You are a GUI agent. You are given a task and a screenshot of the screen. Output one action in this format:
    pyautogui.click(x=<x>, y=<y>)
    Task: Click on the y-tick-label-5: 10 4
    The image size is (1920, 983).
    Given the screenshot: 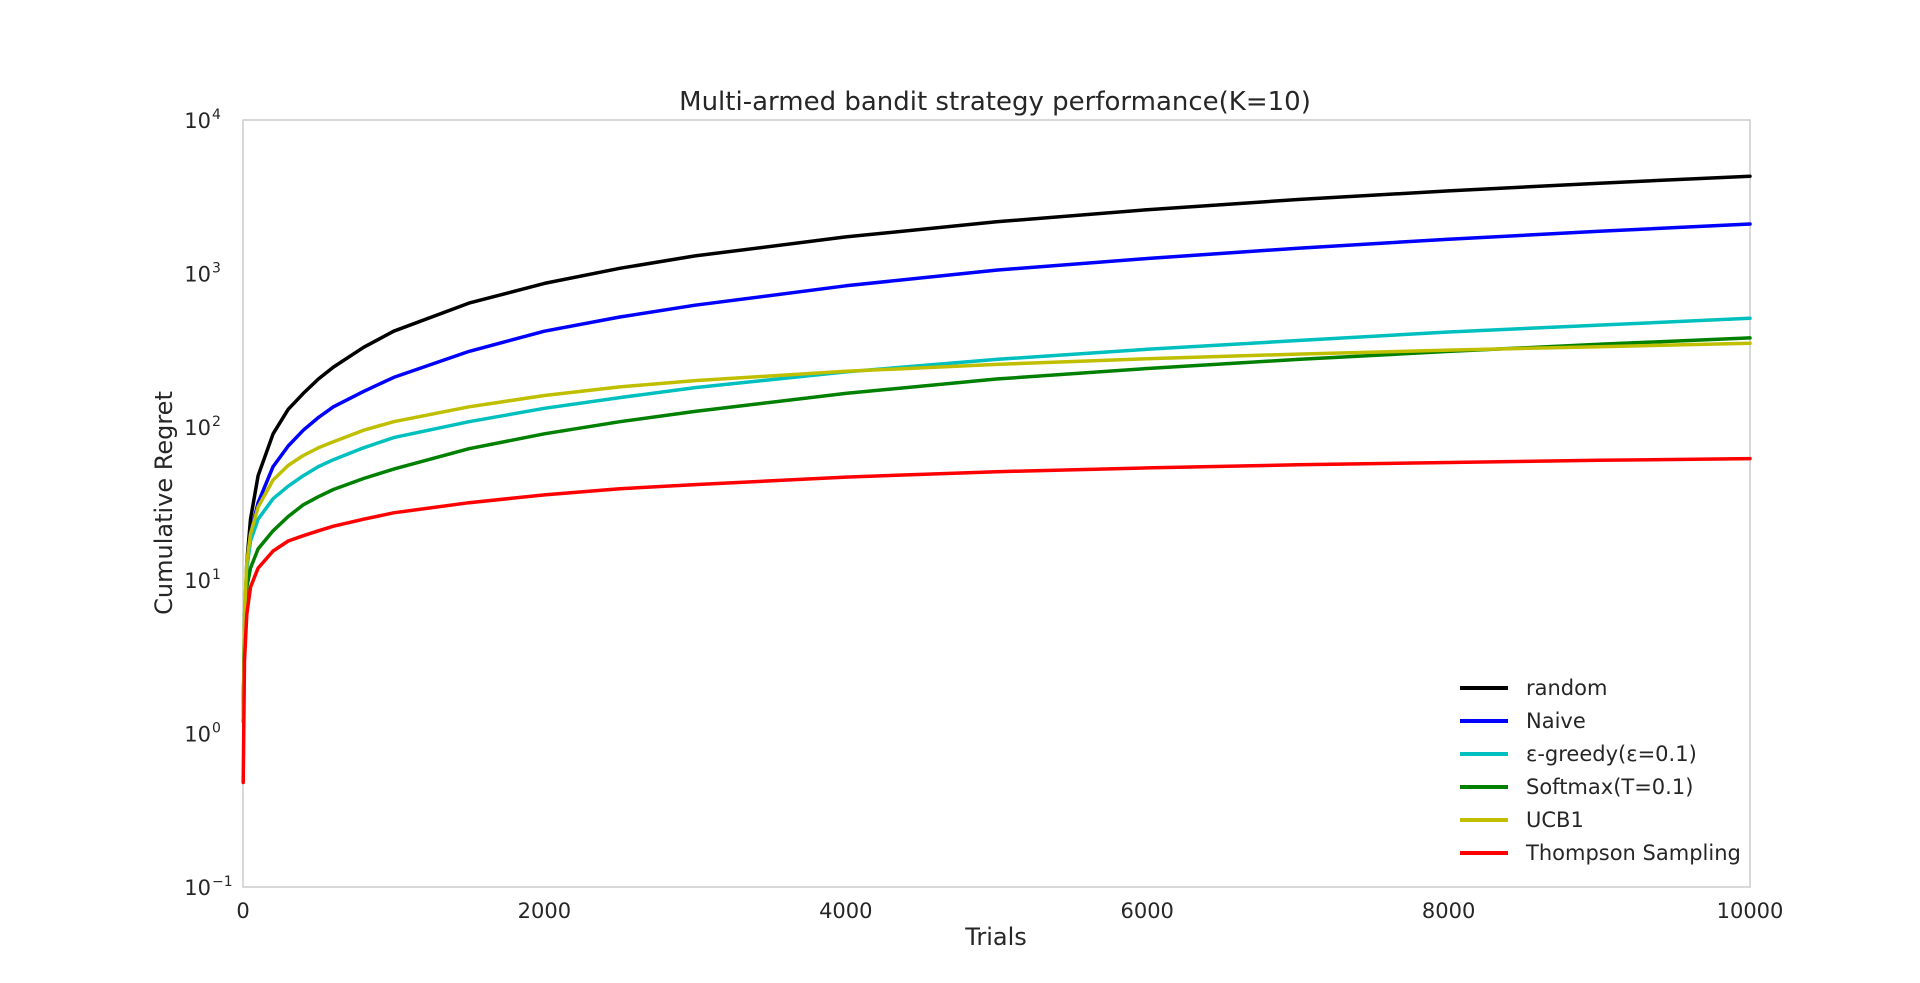 What is the action you would take?
    pyautogui.click(x=202, y=120)
    